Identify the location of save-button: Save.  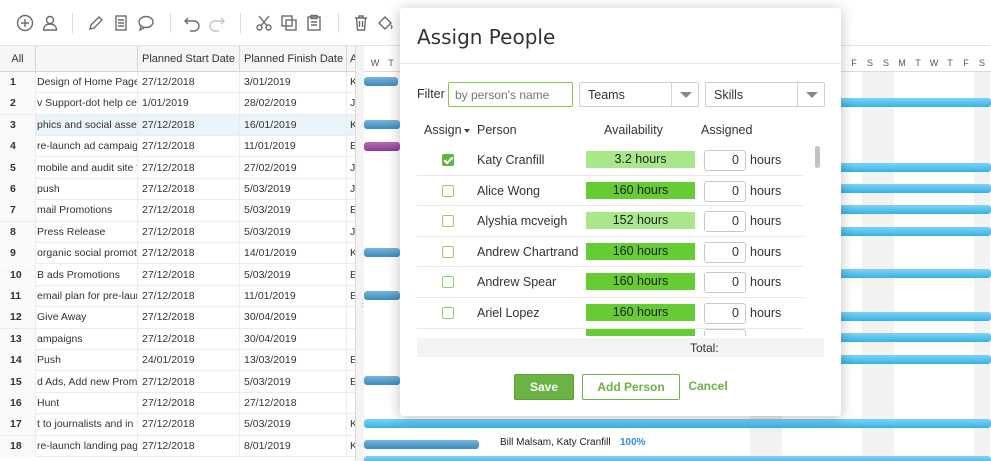
(544, 387).